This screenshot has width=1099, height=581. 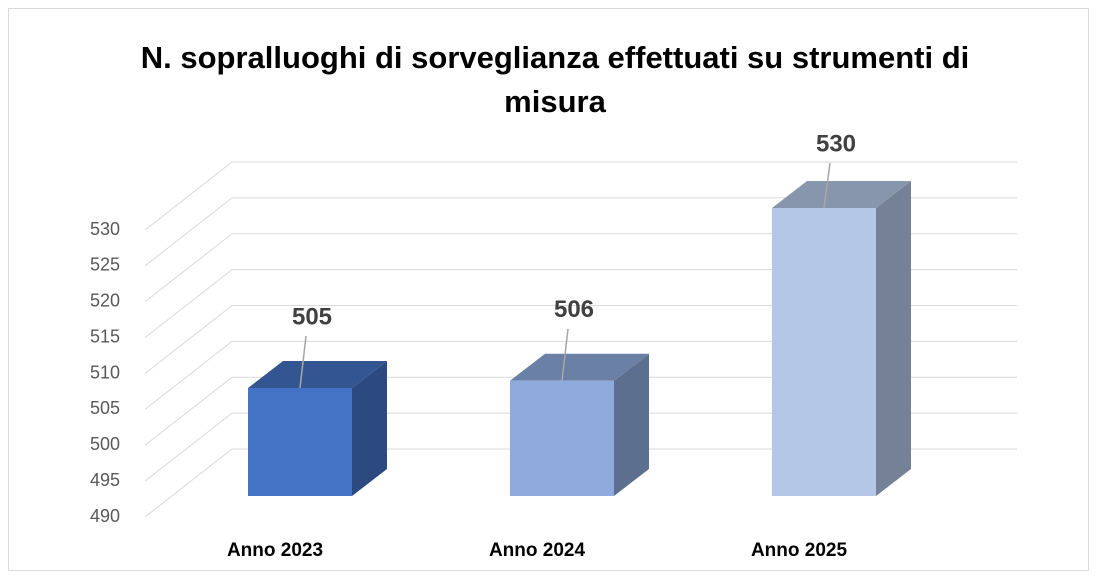 What do you see at coordinates (275, 550) in the screenshot?
I see `x-tick-label: Anno 2023` at bounding box center [275, 550].